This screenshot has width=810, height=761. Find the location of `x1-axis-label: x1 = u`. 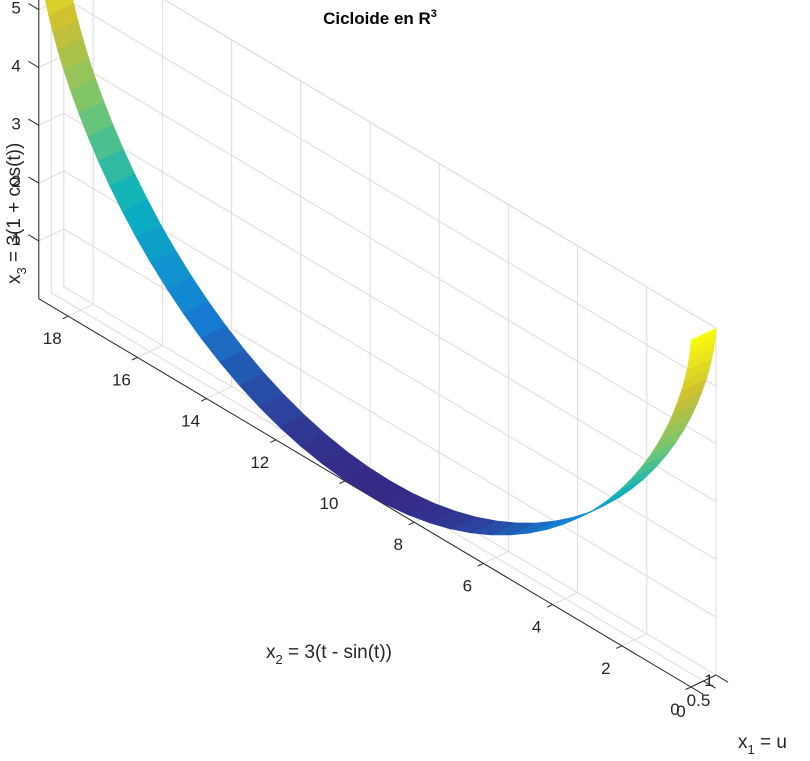

x1-axis-label: x1 = u is located at coordinates (762, 744).